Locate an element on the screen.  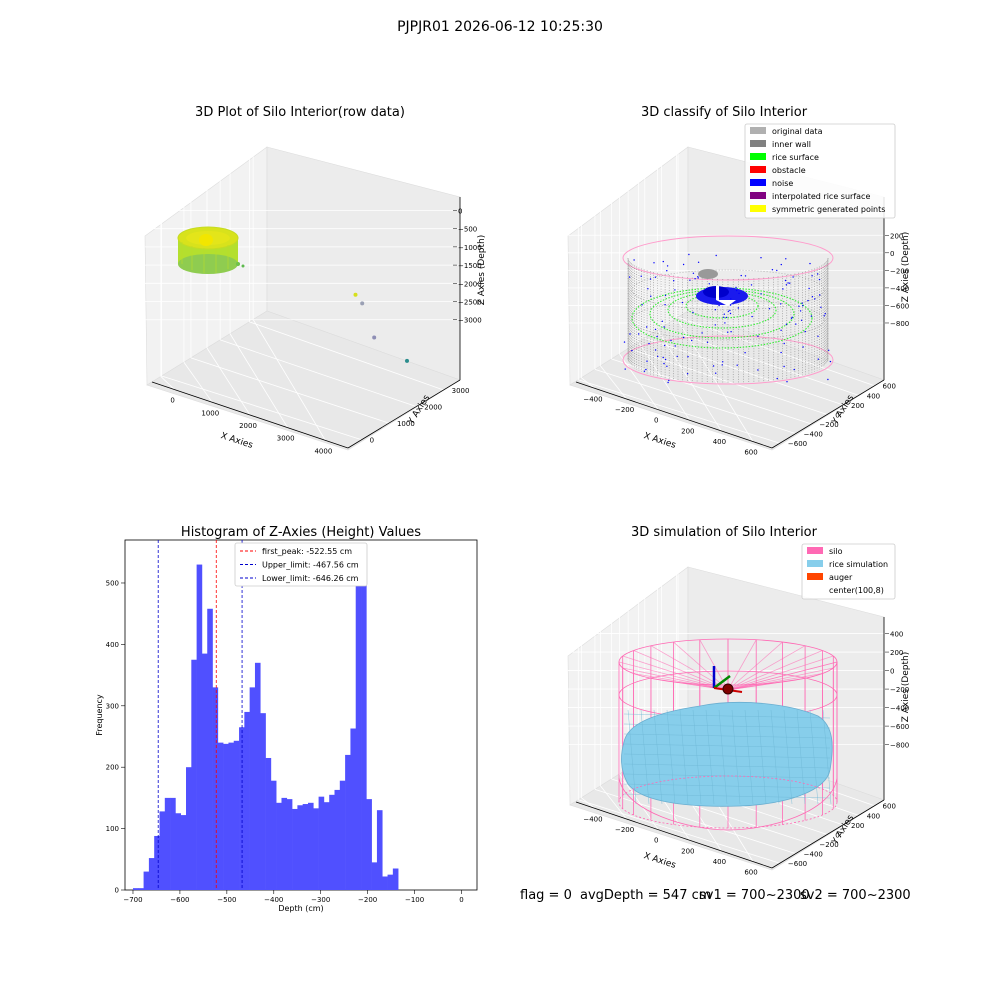
panel1-z-ticks: 0 −500 −1000 −1500 −2000 −2500 −3000 is located at coordinates (467, 266).